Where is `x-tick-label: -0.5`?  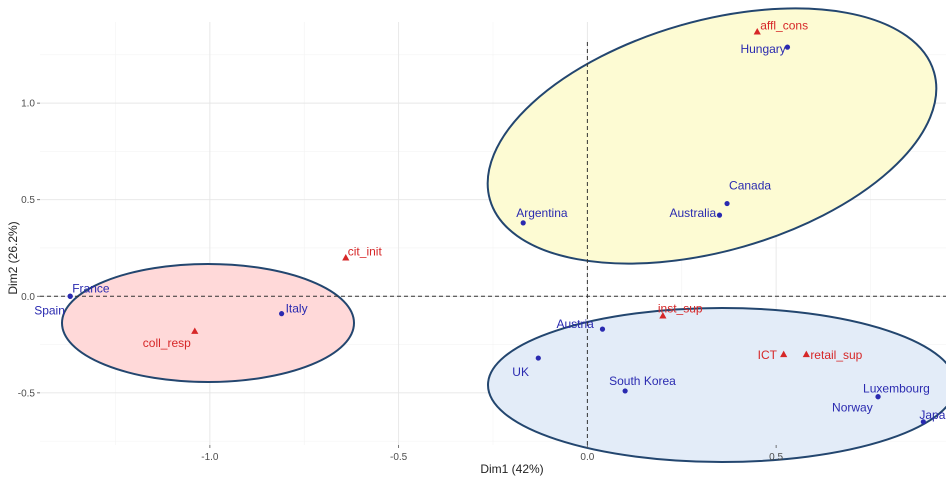
x-tick-label: -0.5 is located at coordinates (399, 457).